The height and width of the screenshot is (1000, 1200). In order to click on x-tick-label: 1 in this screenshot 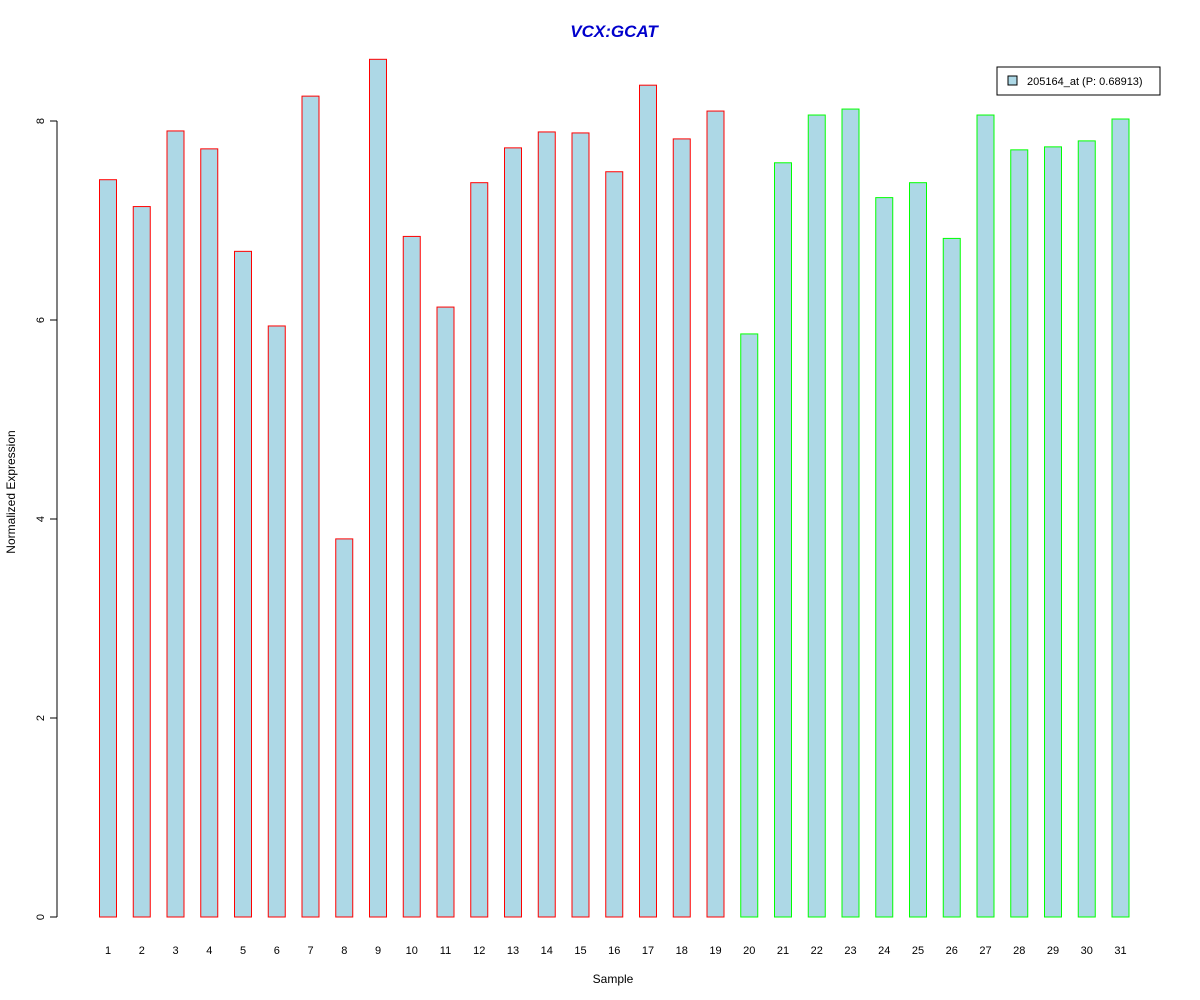, I will do `click(108, 951)`.